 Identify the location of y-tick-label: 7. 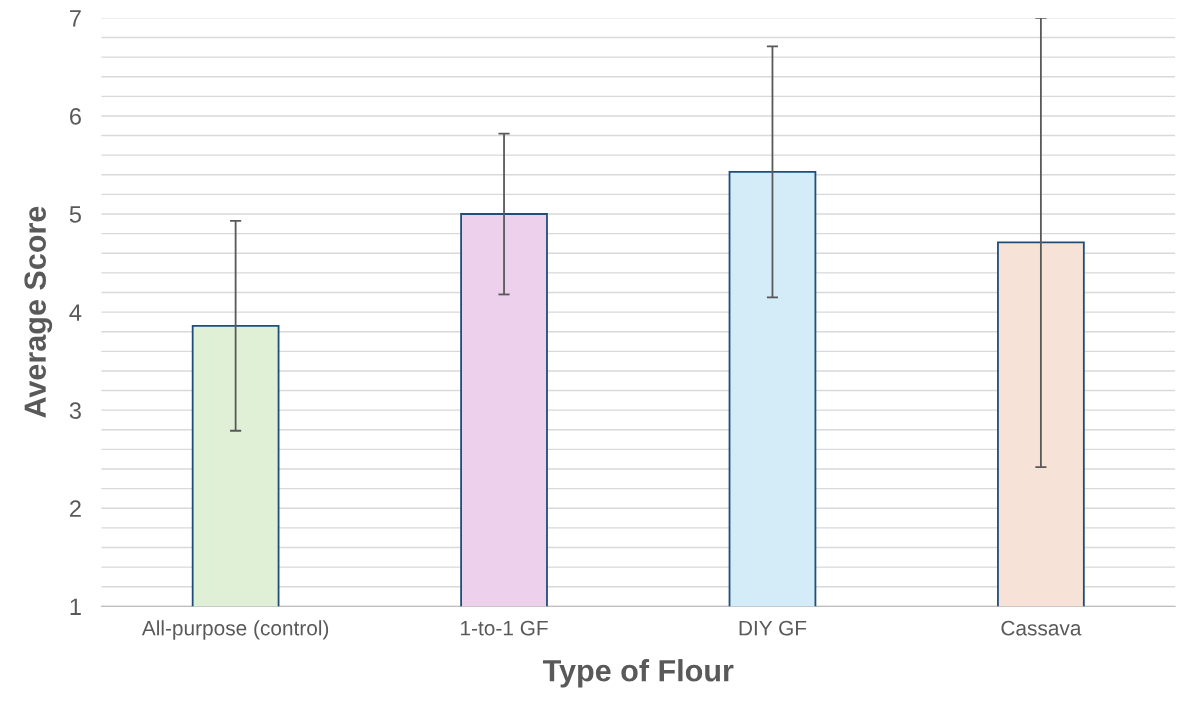
(75, 18).